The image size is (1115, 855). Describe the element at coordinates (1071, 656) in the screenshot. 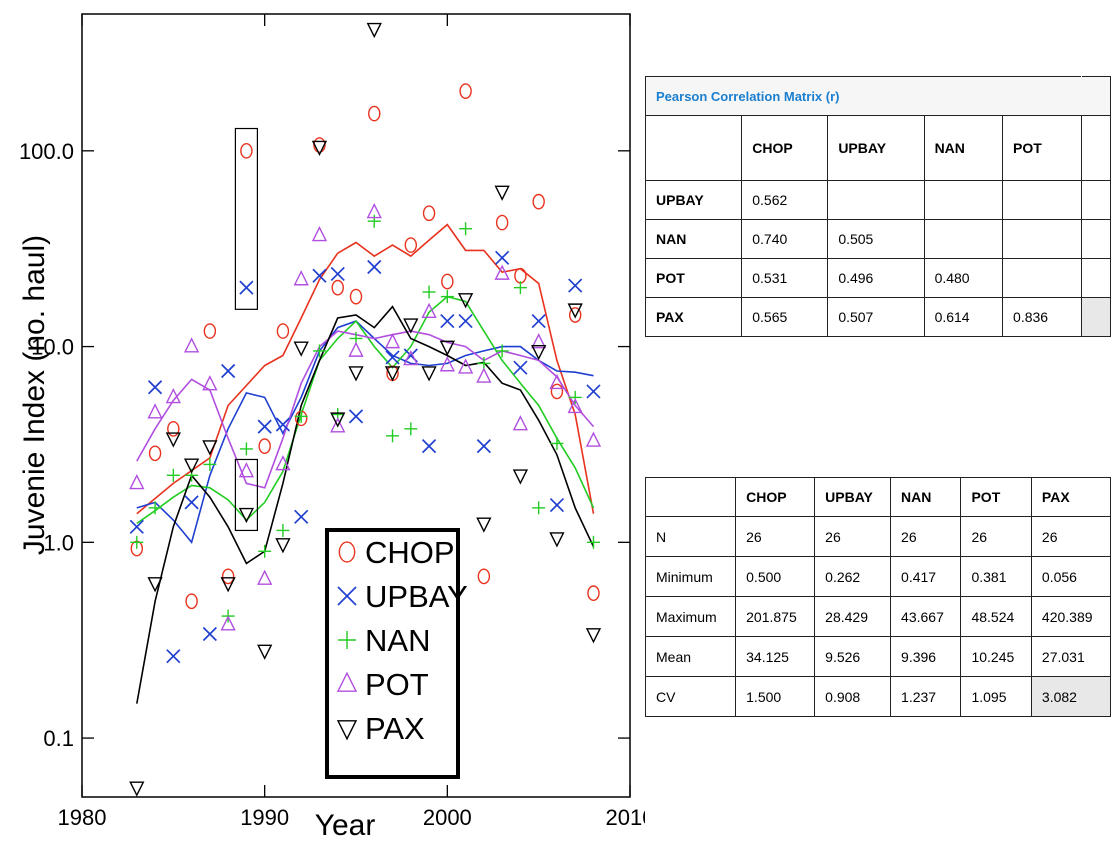

I see `stats-value-cell: 27.031` at that location.